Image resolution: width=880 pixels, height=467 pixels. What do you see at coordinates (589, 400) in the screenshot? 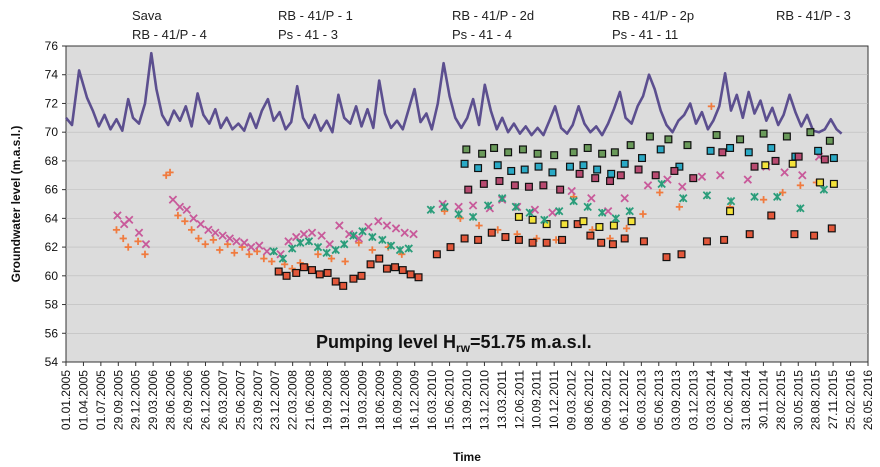
I see `x-tick-label: 08.06.2012` at bounding box center [589, 400].